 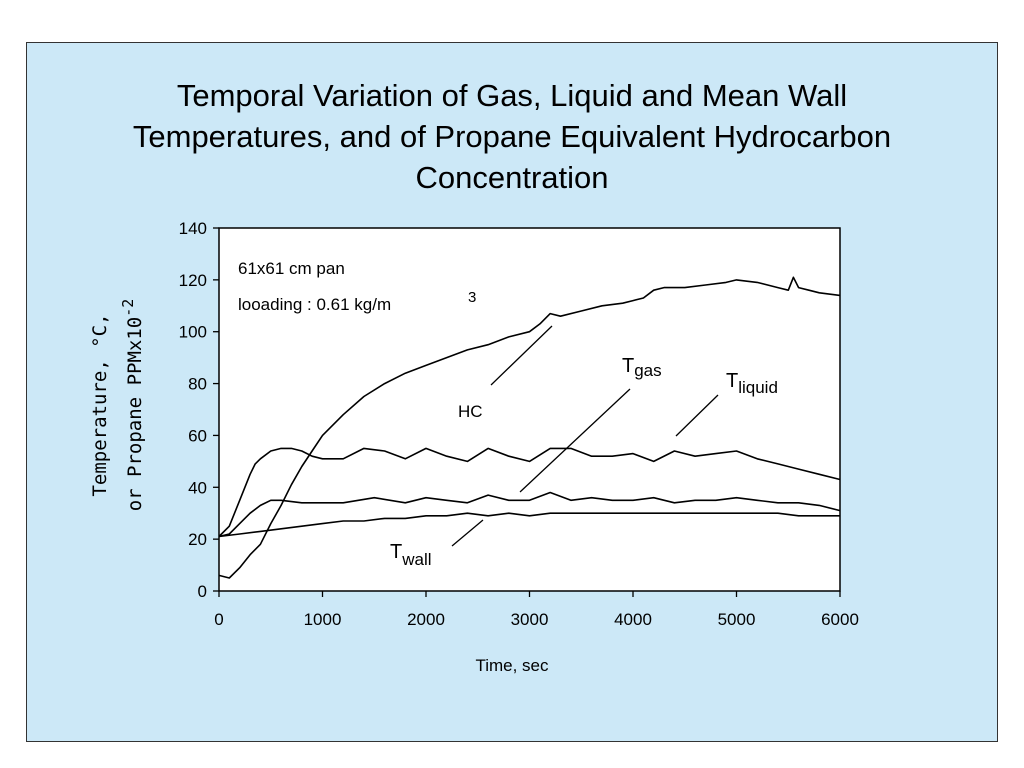 What do you see at coordinates (197, 435) in the screenshot?
I see `y-tick-label: 60` at bounding box center [197, 435].